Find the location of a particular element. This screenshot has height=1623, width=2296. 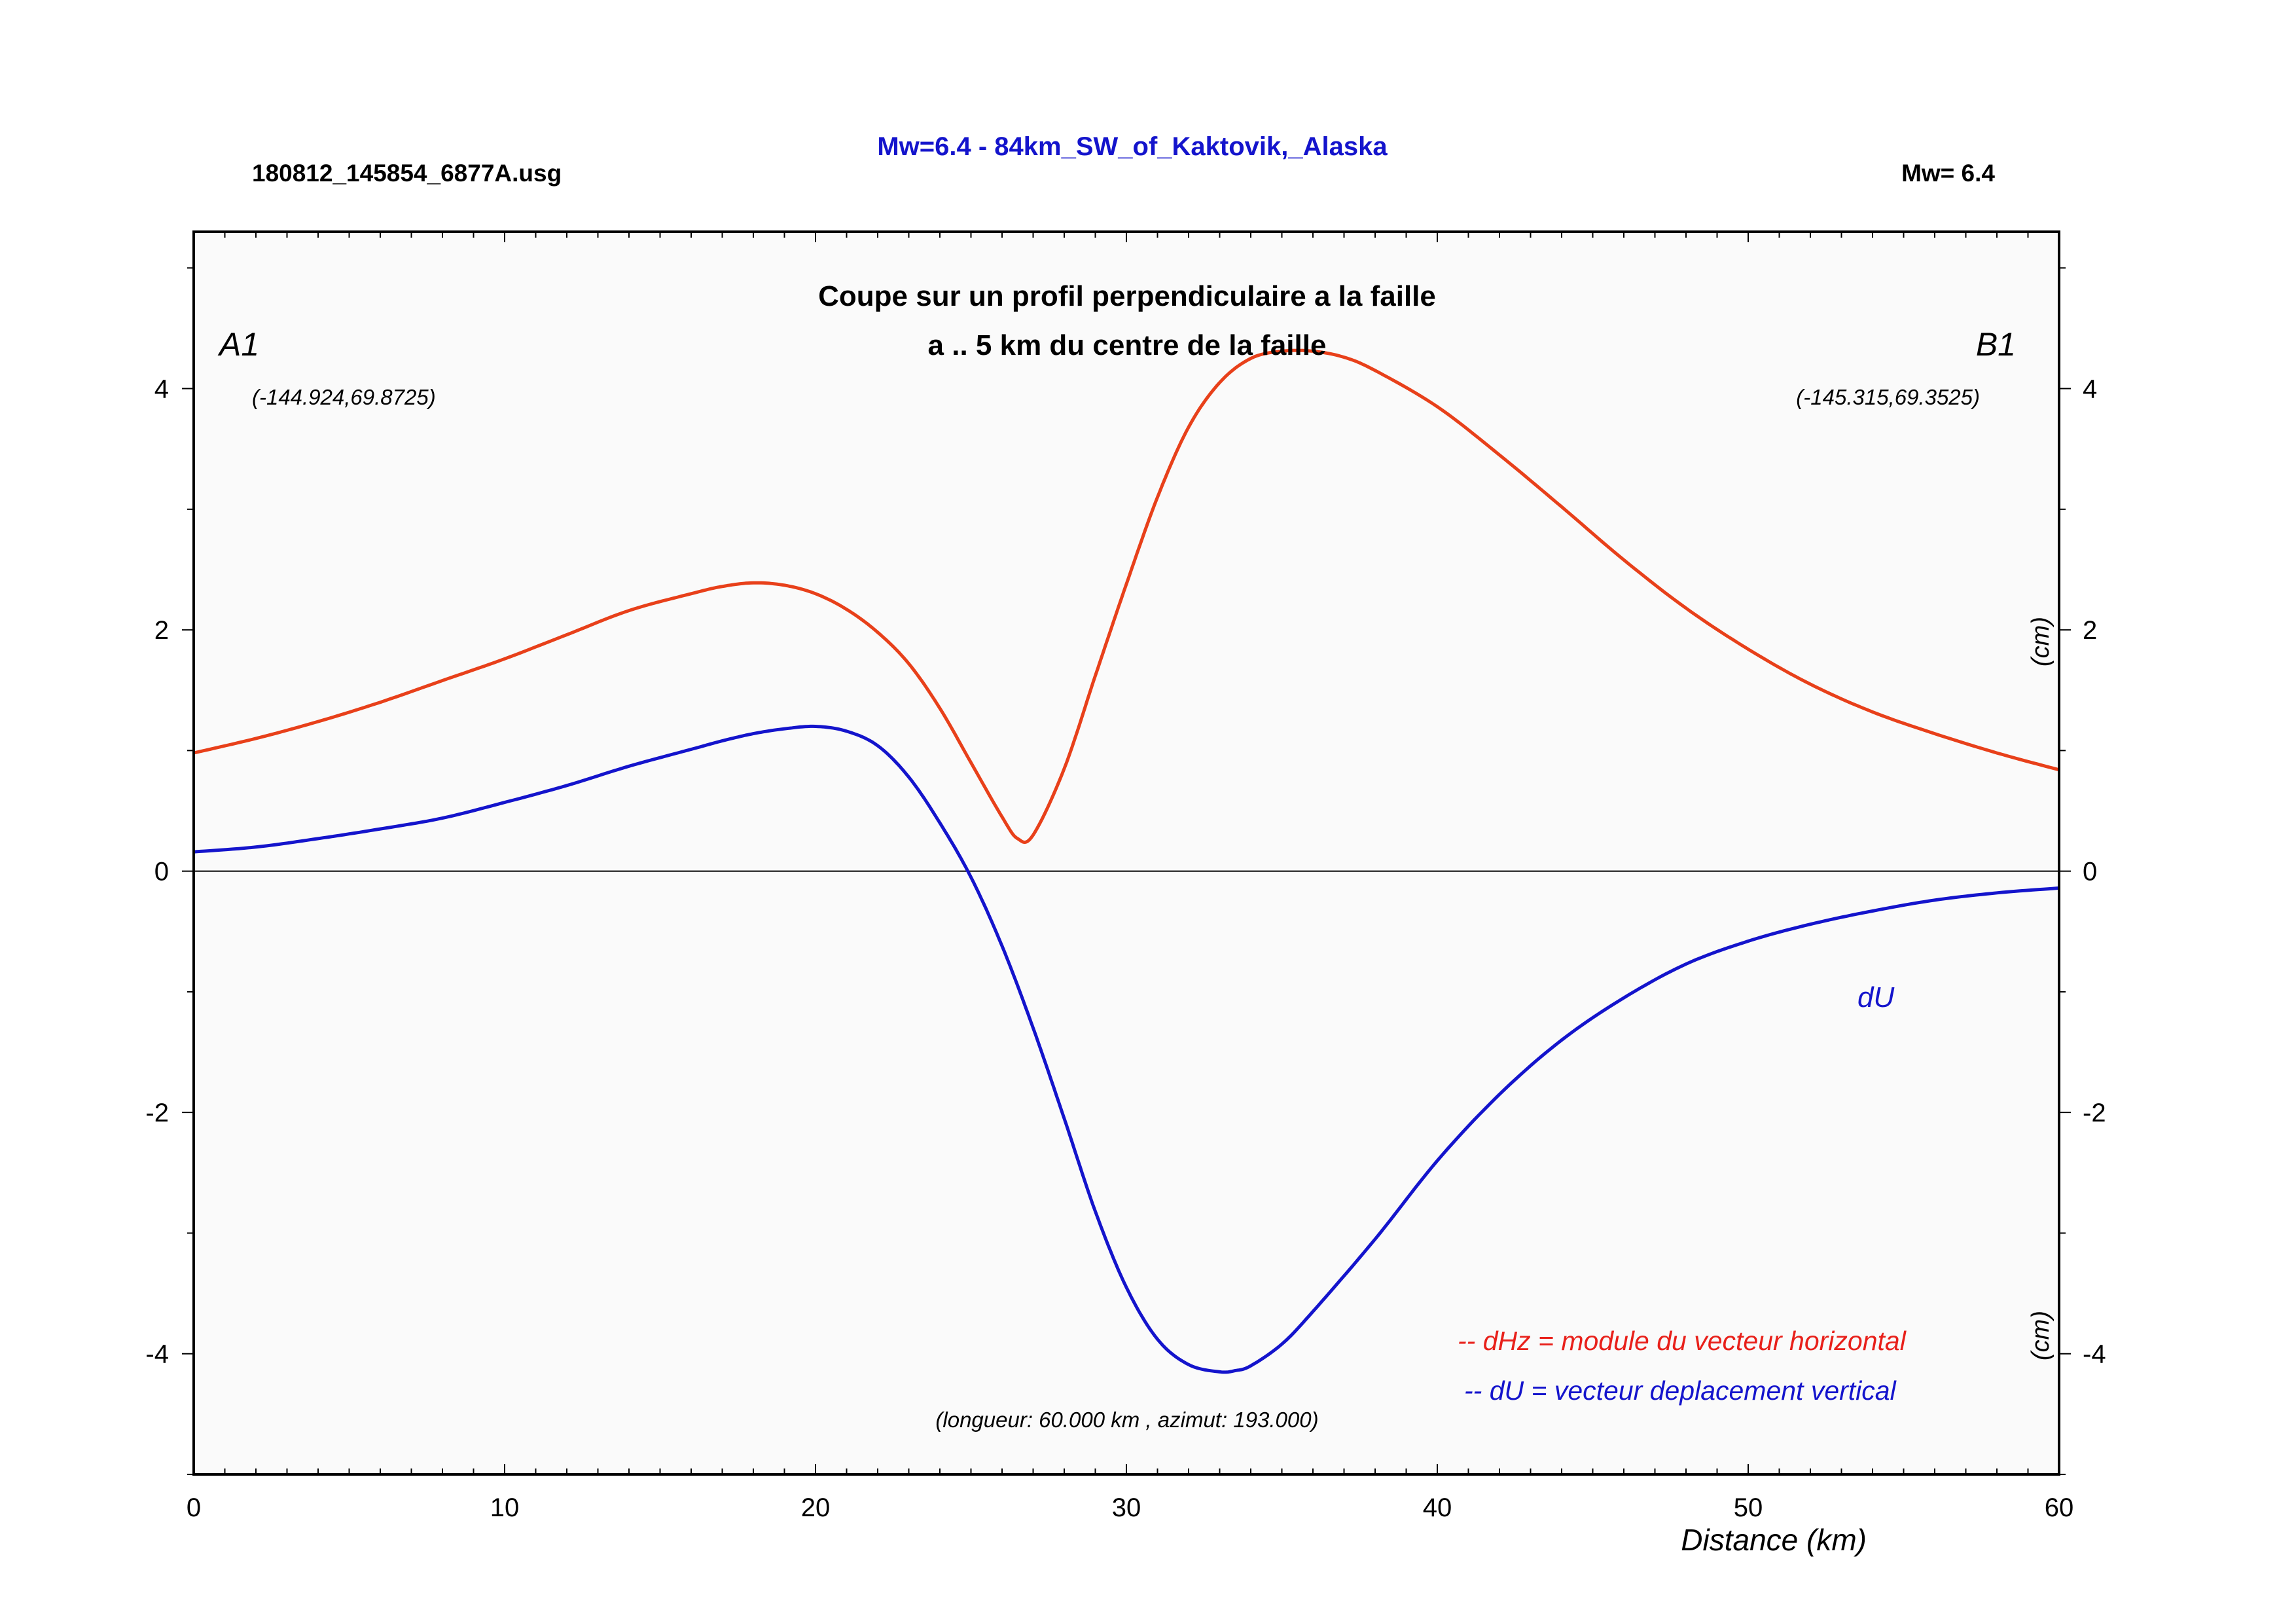

y-tick-label-left: 0 is located at coordinates (161, 872).